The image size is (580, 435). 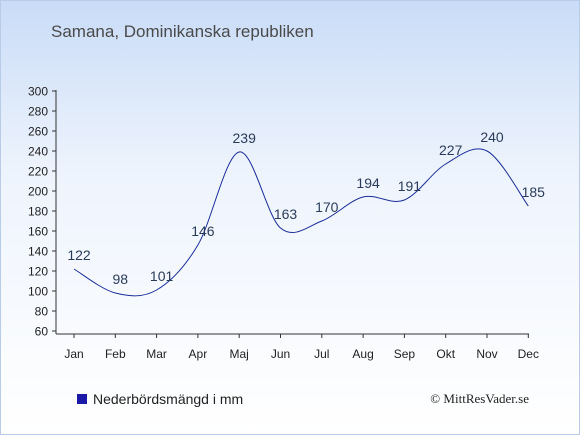 What do you see at coordinates (198, 354) in the screenshot?
I see `x-tick-label: Apr` at bounding box center [198, 354].